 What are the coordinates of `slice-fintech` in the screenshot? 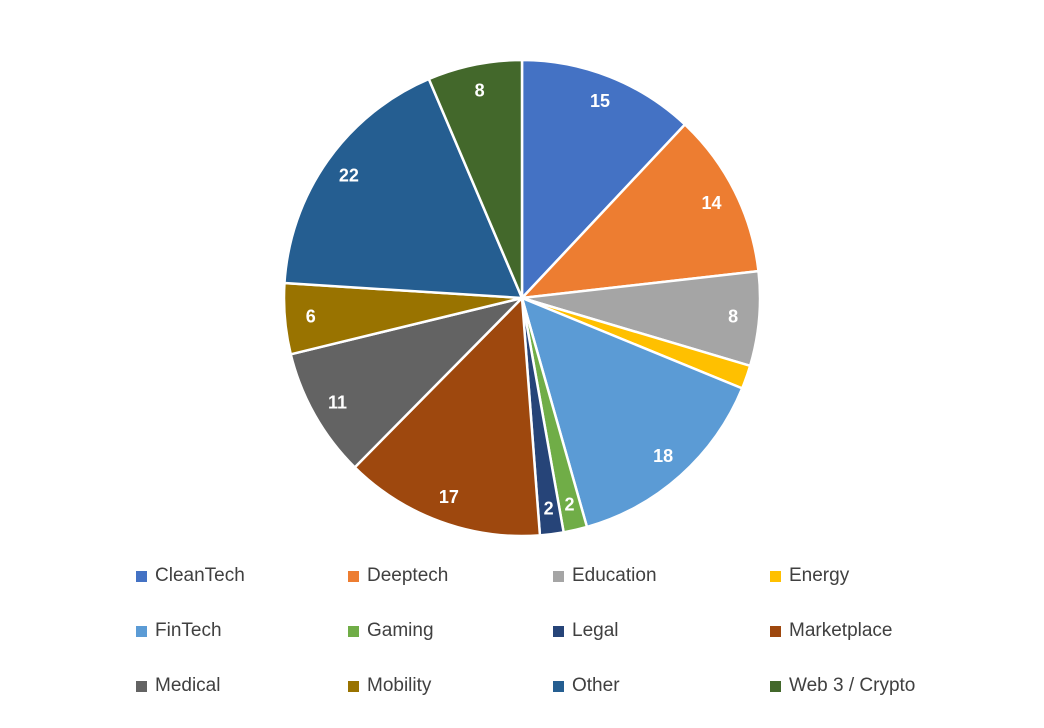 It's located at (632, 412).